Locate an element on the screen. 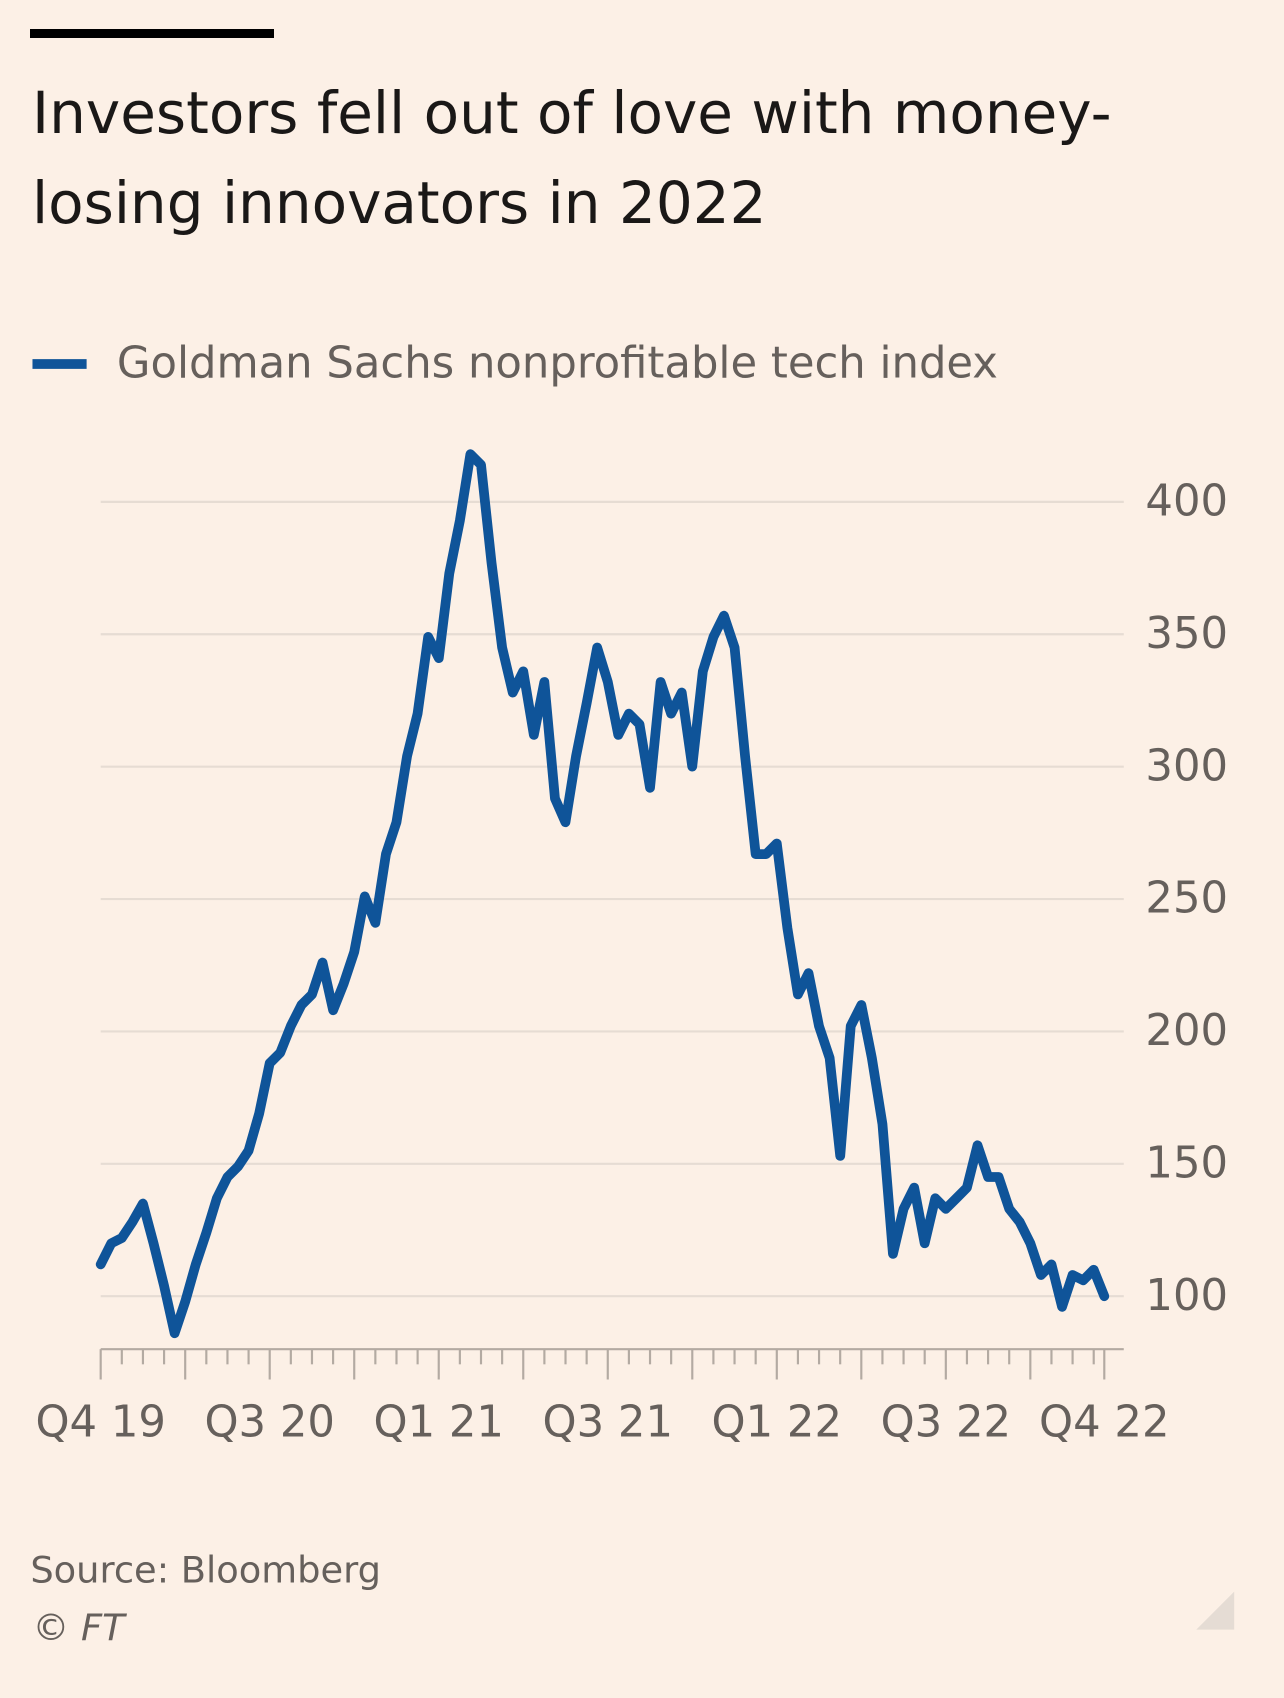 This screenshot has width=1284, height=1698. x-tick-label: Q1 22 is located at coordinates (777, 1422).